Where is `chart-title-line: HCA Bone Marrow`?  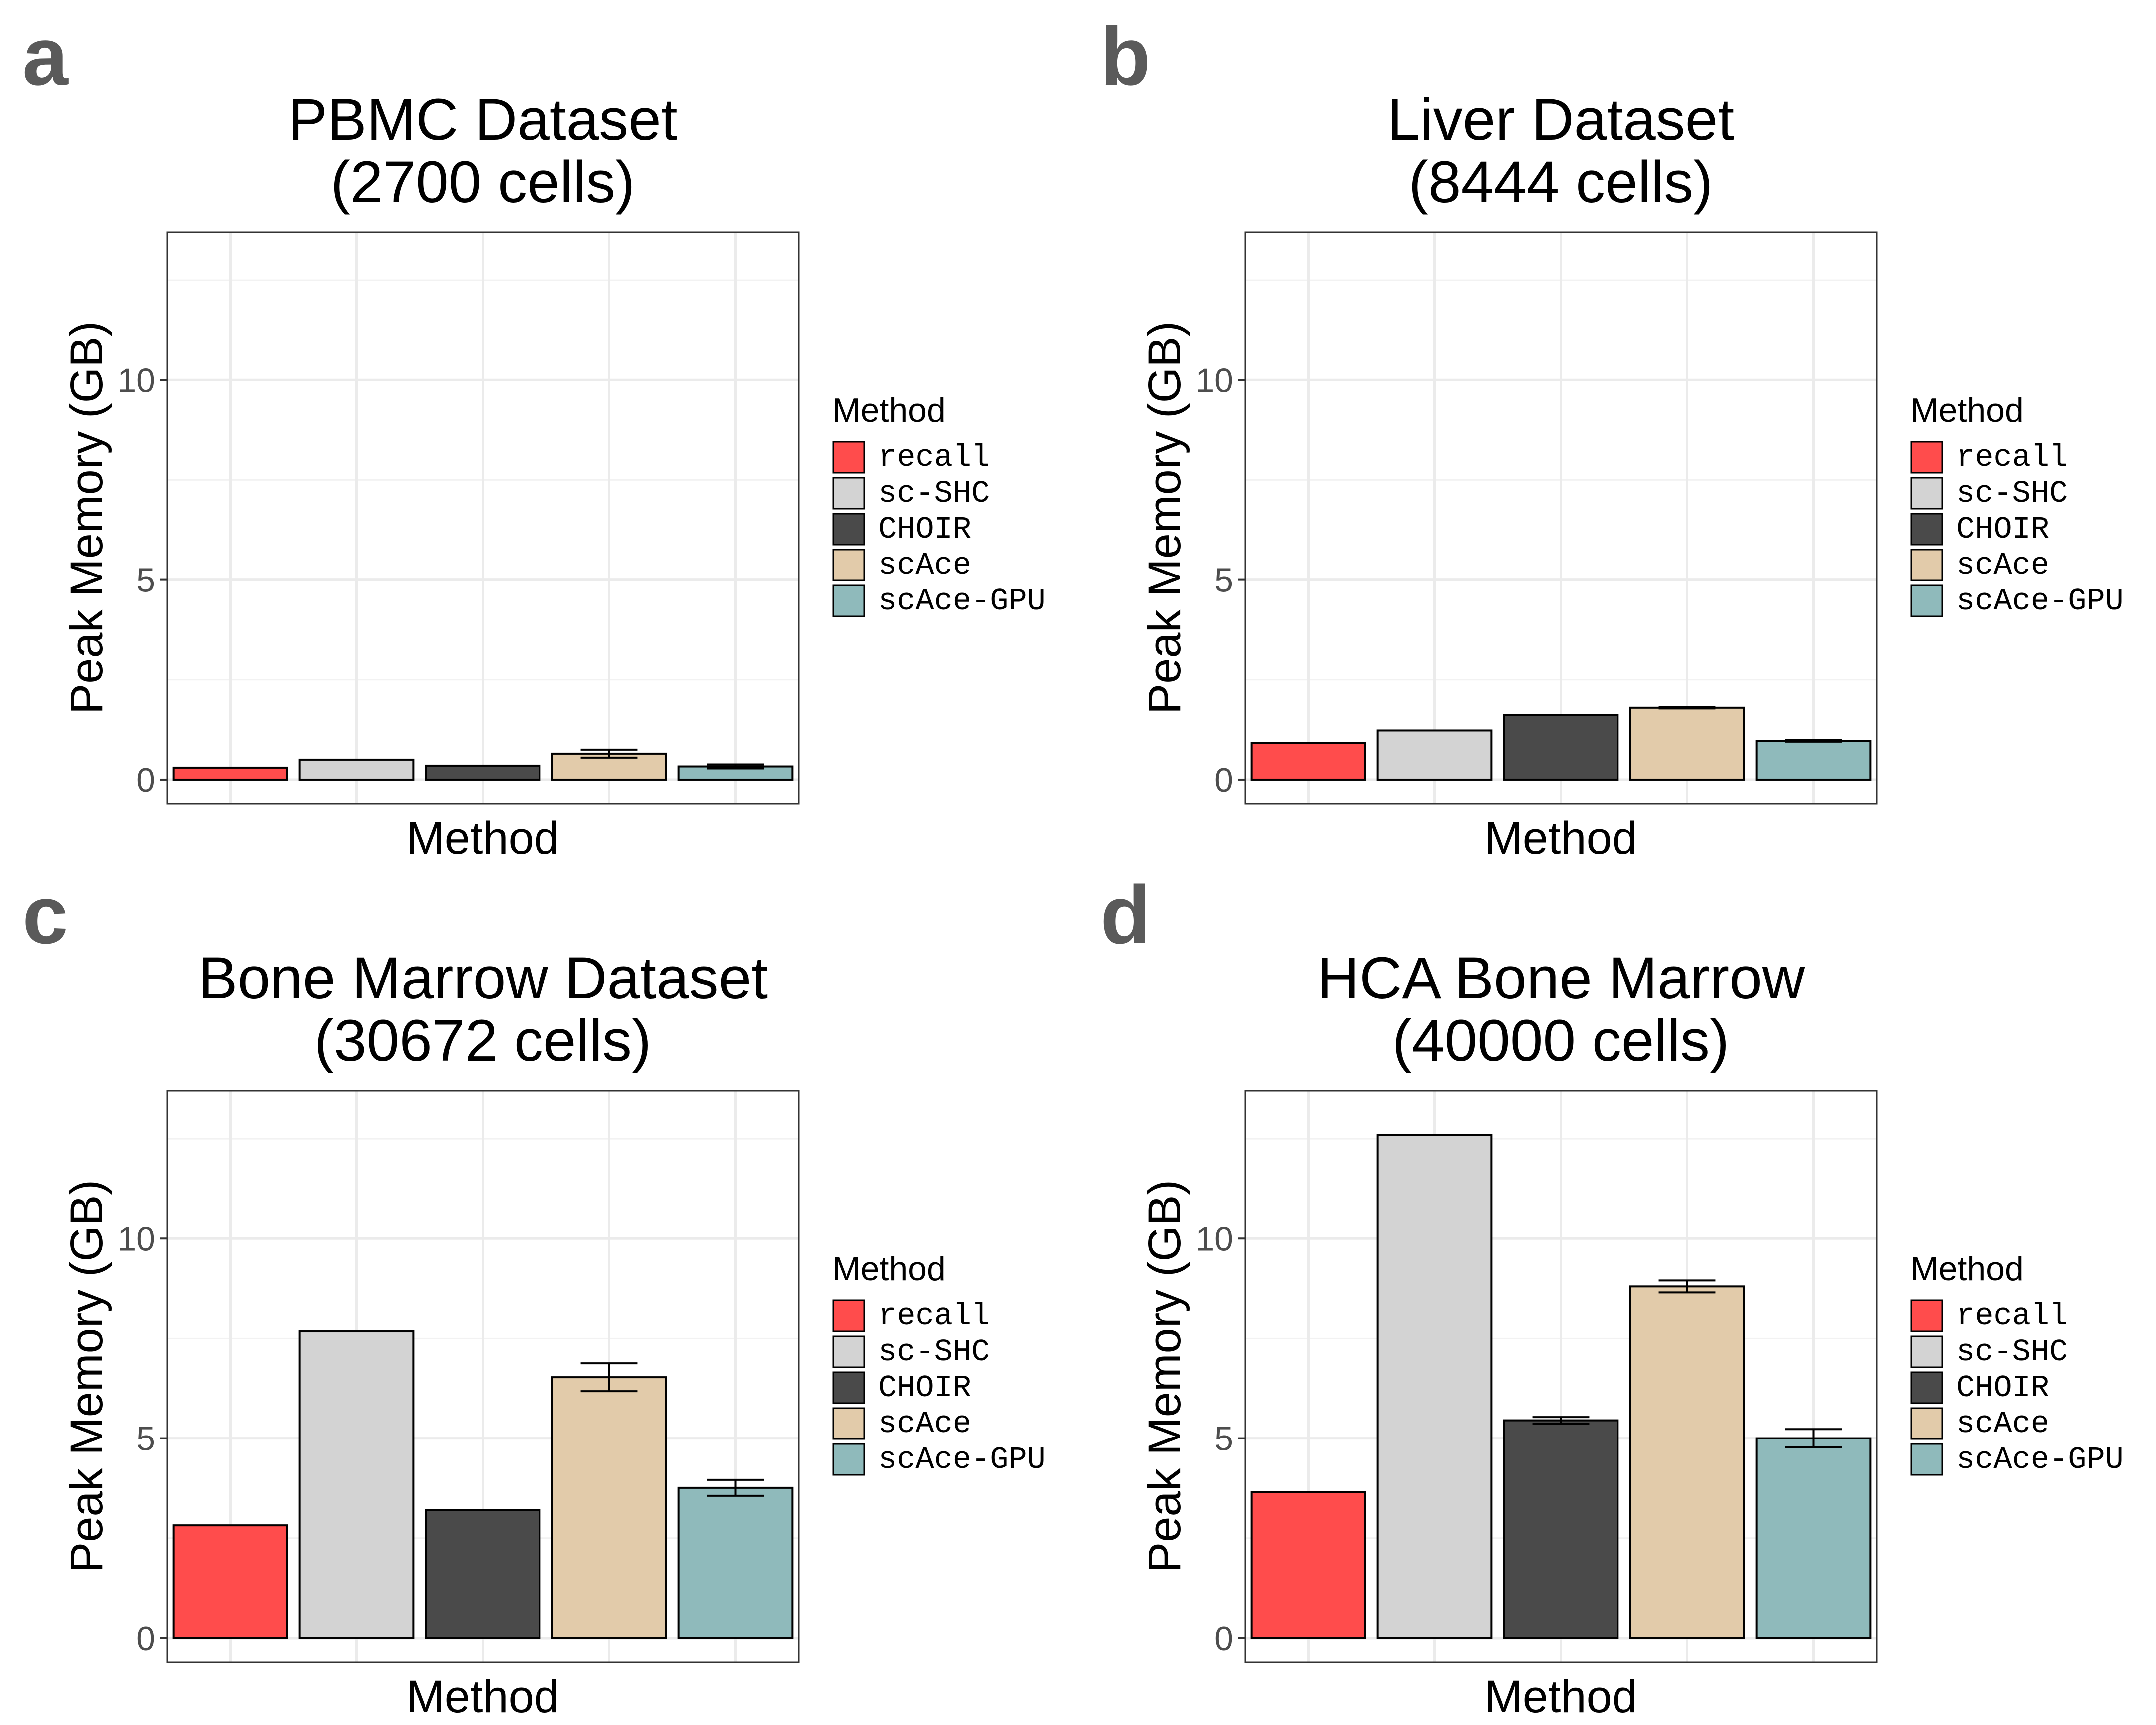
chart-title-line: HCA Bone Marrow is located at coordinates (1561, 978).